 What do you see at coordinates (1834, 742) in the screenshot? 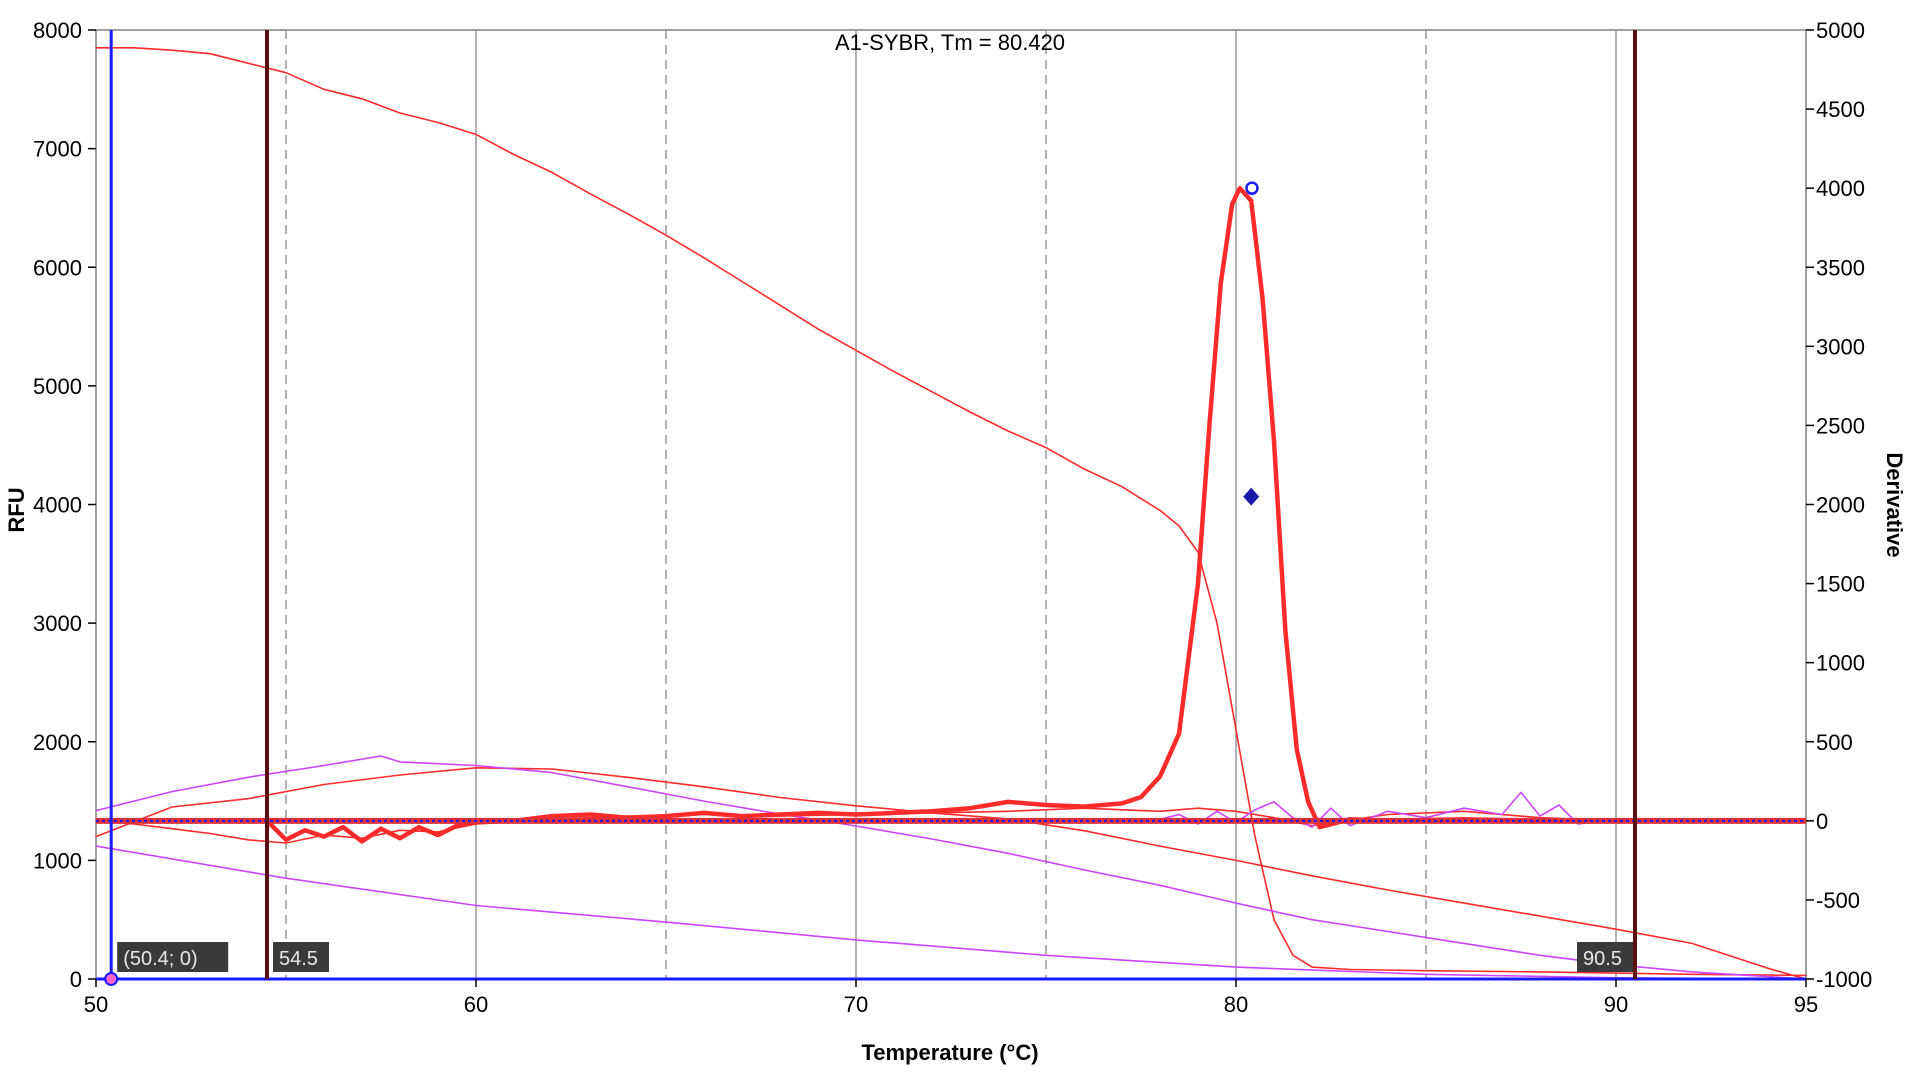
I see `y2-tick-label: 500` at bounding box center [1834, 742].